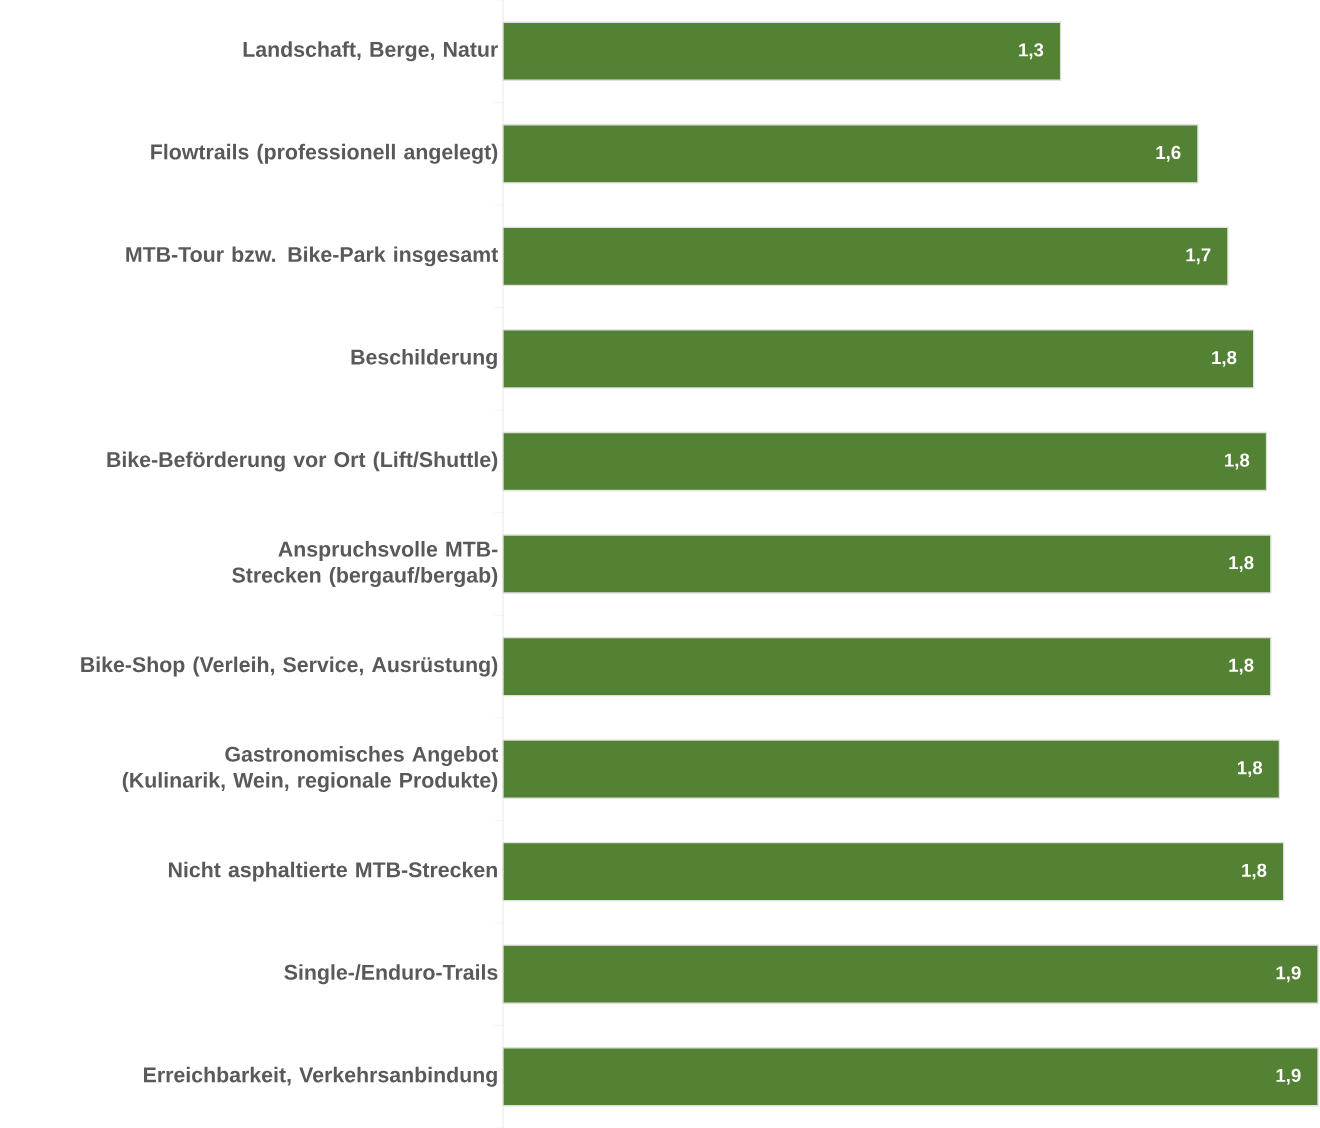  I want to click on data-label: 1,6, so click(1168, 153).